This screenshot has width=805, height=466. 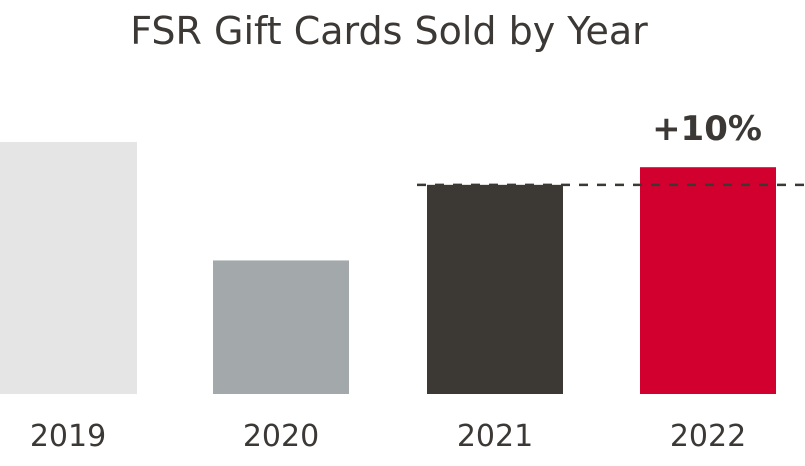 What do you see at coordinates (707, 129) in the screenshot?
I see `growth-annotation: +10%` at bounding box center [707, 129].